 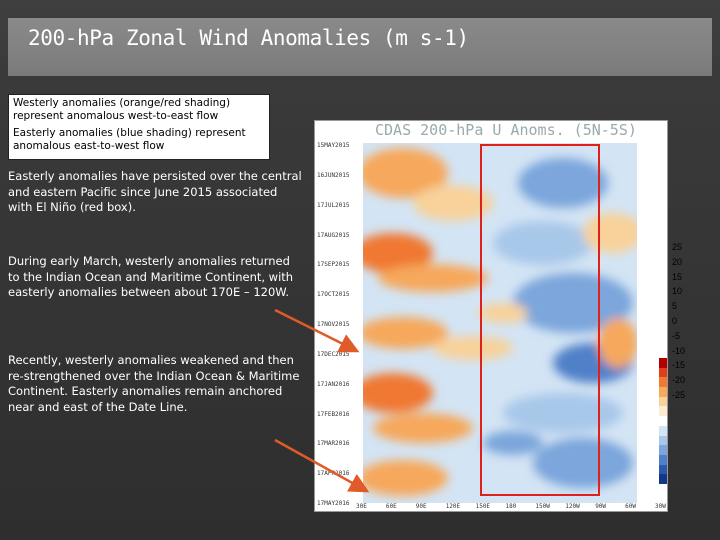 What do you see at coordinates (453, 506) in the screenshot?
I see `longitude-label: 120E` at bounding box center [453, 506].